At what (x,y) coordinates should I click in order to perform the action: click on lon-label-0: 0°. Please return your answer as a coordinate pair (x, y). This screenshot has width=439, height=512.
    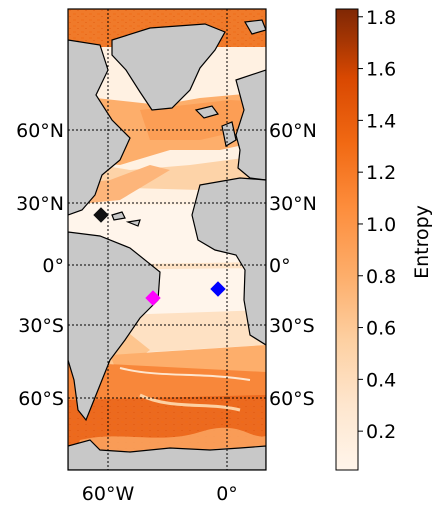
    Looking at the image, I should click on (227, 494).